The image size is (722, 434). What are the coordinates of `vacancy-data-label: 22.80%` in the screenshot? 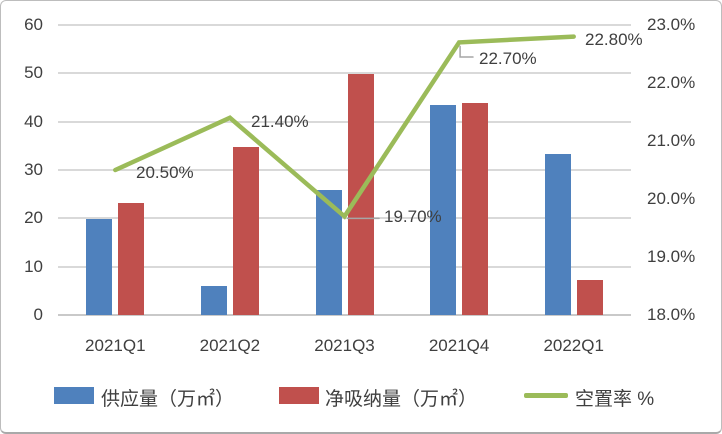 It's located at (614, 39).